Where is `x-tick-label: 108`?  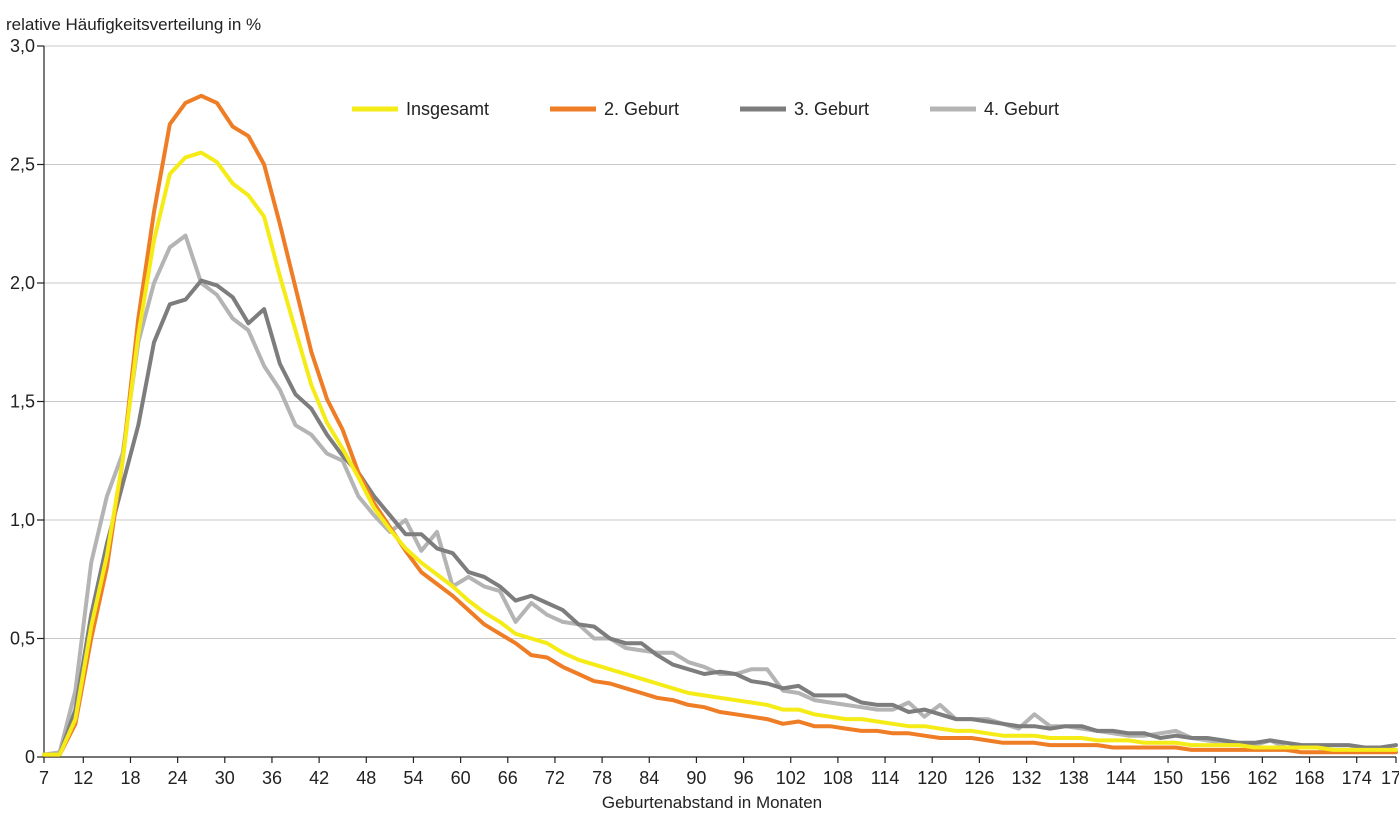 x-tick-label: 108 is located at coordinates (838, 778).